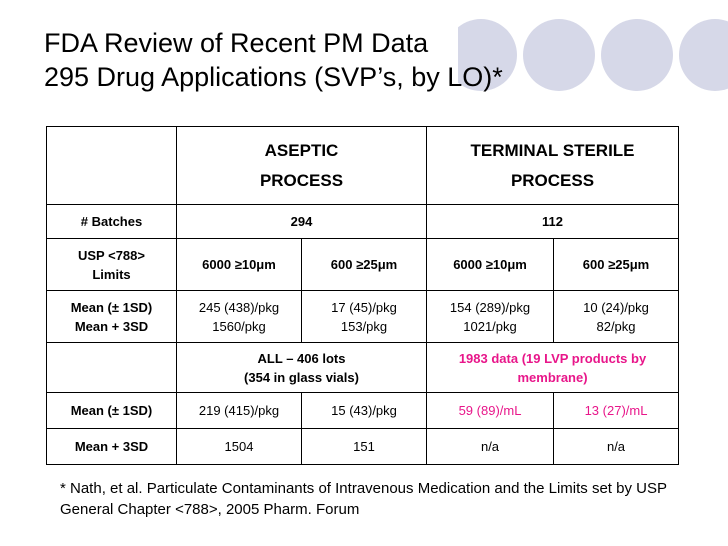 This screenshot has height=546, width=728. Describe the element at coordinates (239, 446) in the screenshot. I see `mean-3sd-cell: 1504` at that location.